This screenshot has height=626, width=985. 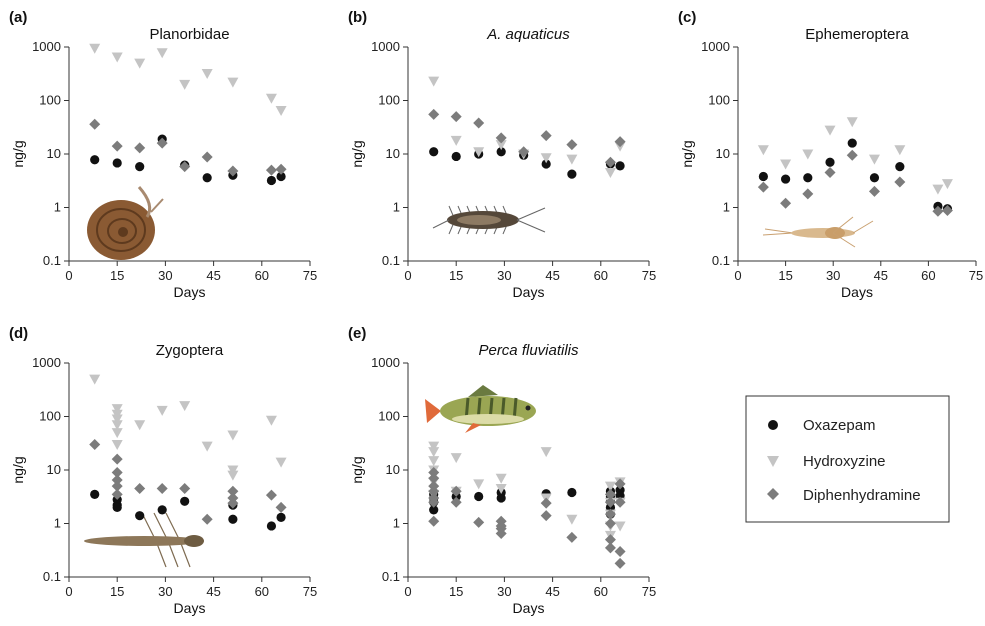 I want to click on legend: Oxazepam Hydroxyzine Diphenhydramine, so click(x=847, y=459).